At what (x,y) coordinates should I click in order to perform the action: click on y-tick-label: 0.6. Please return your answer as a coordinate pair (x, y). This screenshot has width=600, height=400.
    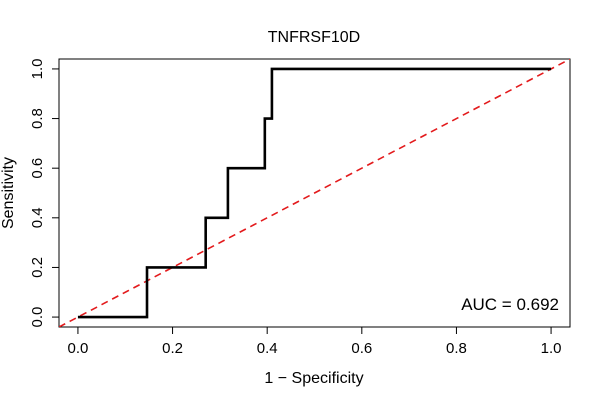
    Looking at the image, I should click on (37, 168).